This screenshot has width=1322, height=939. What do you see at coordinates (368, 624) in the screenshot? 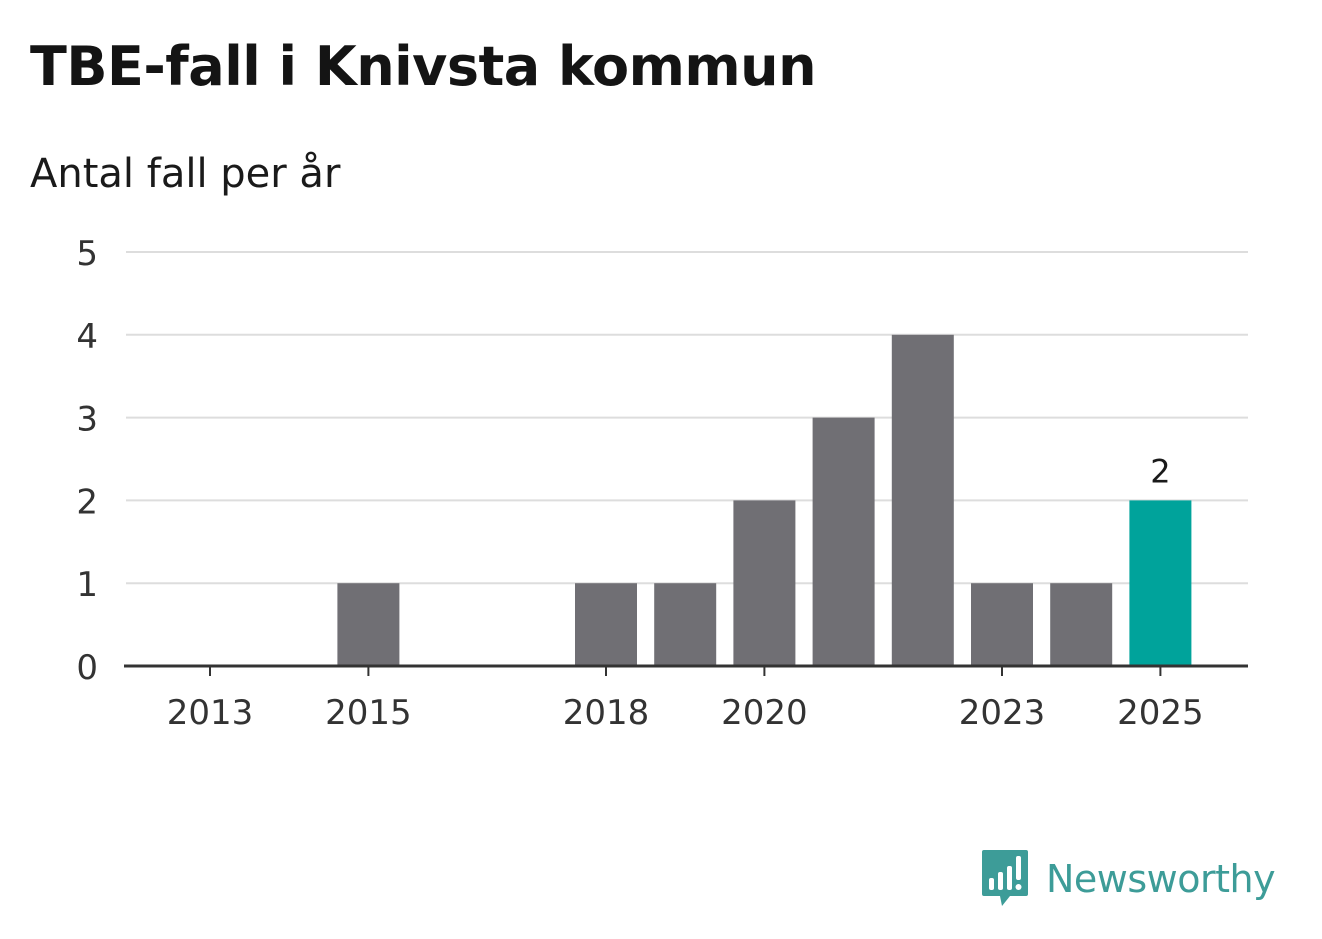
I see `bar-2015` at bounding box center [368, 624].